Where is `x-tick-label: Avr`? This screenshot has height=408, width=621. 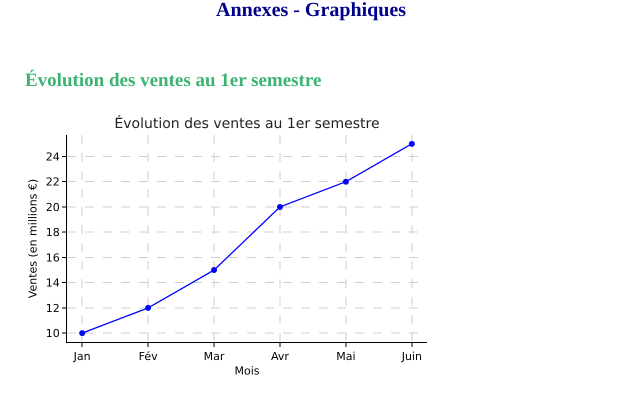 x-tick-label: Avr is located at coordinates (280, 357).